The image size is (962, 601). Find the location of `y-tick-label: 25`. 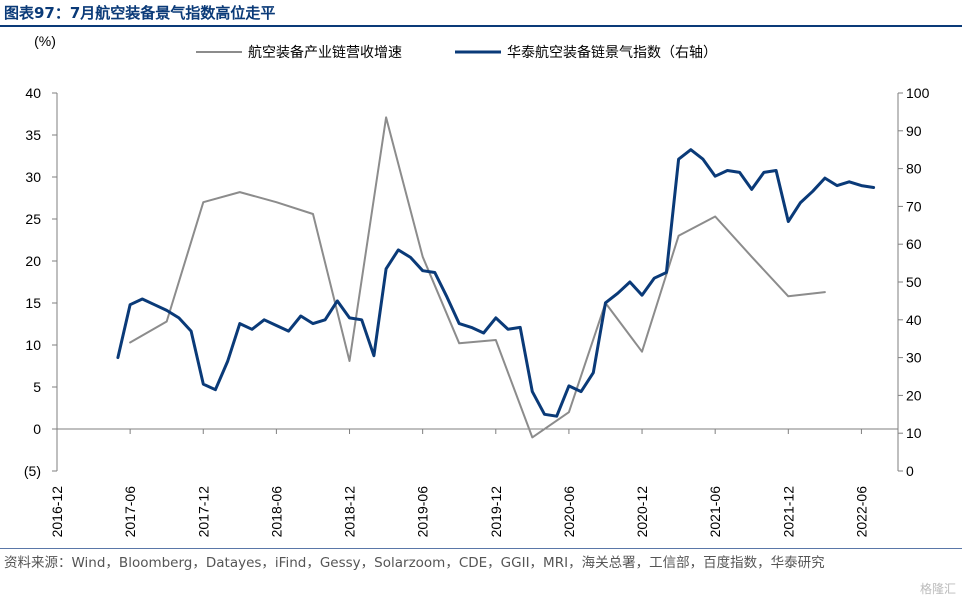

y-tick-label: 25 is located at coordinates (33, 219).